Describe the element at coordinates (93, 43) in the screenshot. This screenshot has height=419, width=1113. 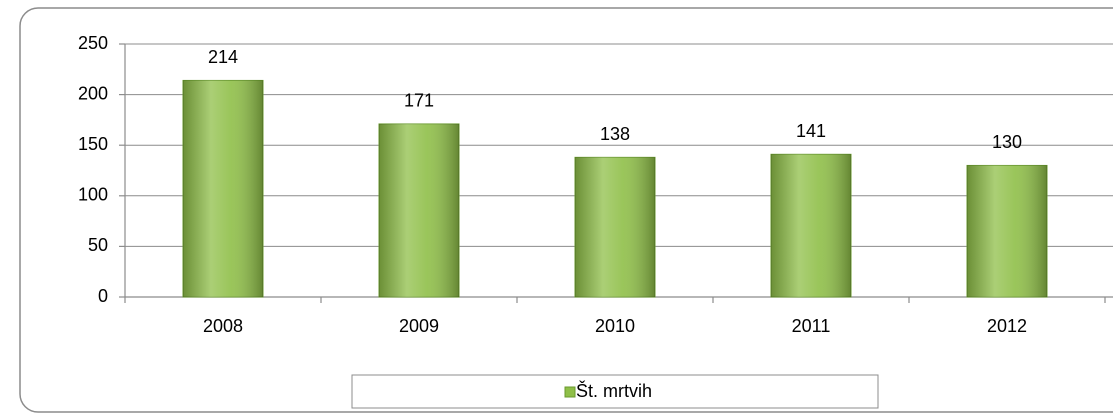
I see `y-tick-label: 250` at that location.